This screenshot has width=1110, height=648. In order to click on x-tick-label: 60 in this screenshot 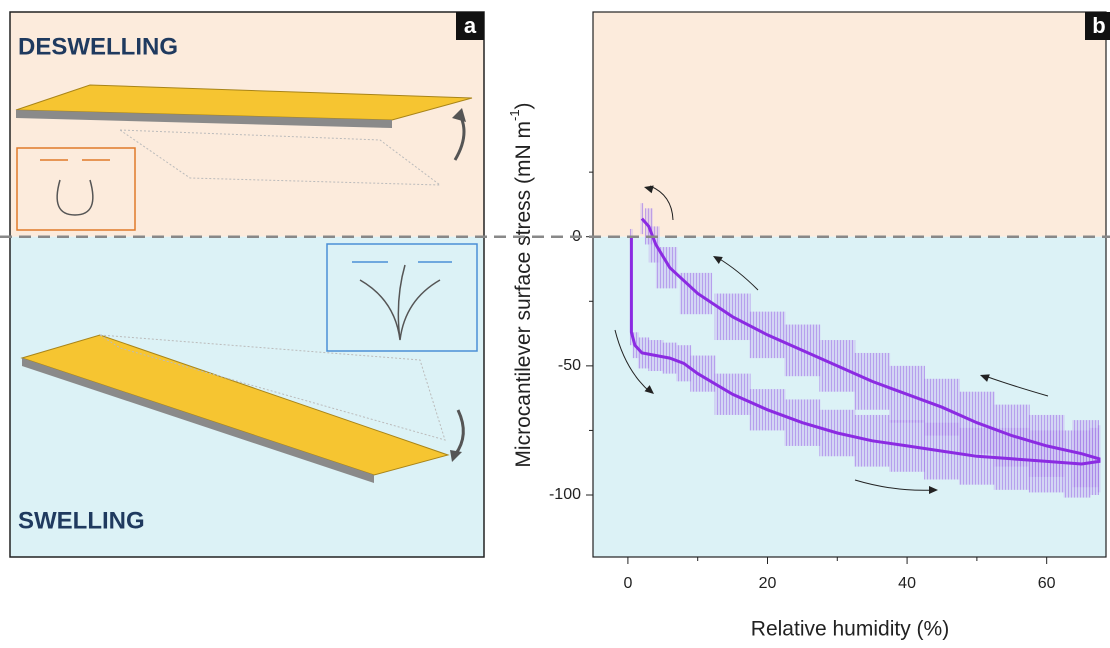, I will do `click(1047, 583)`.